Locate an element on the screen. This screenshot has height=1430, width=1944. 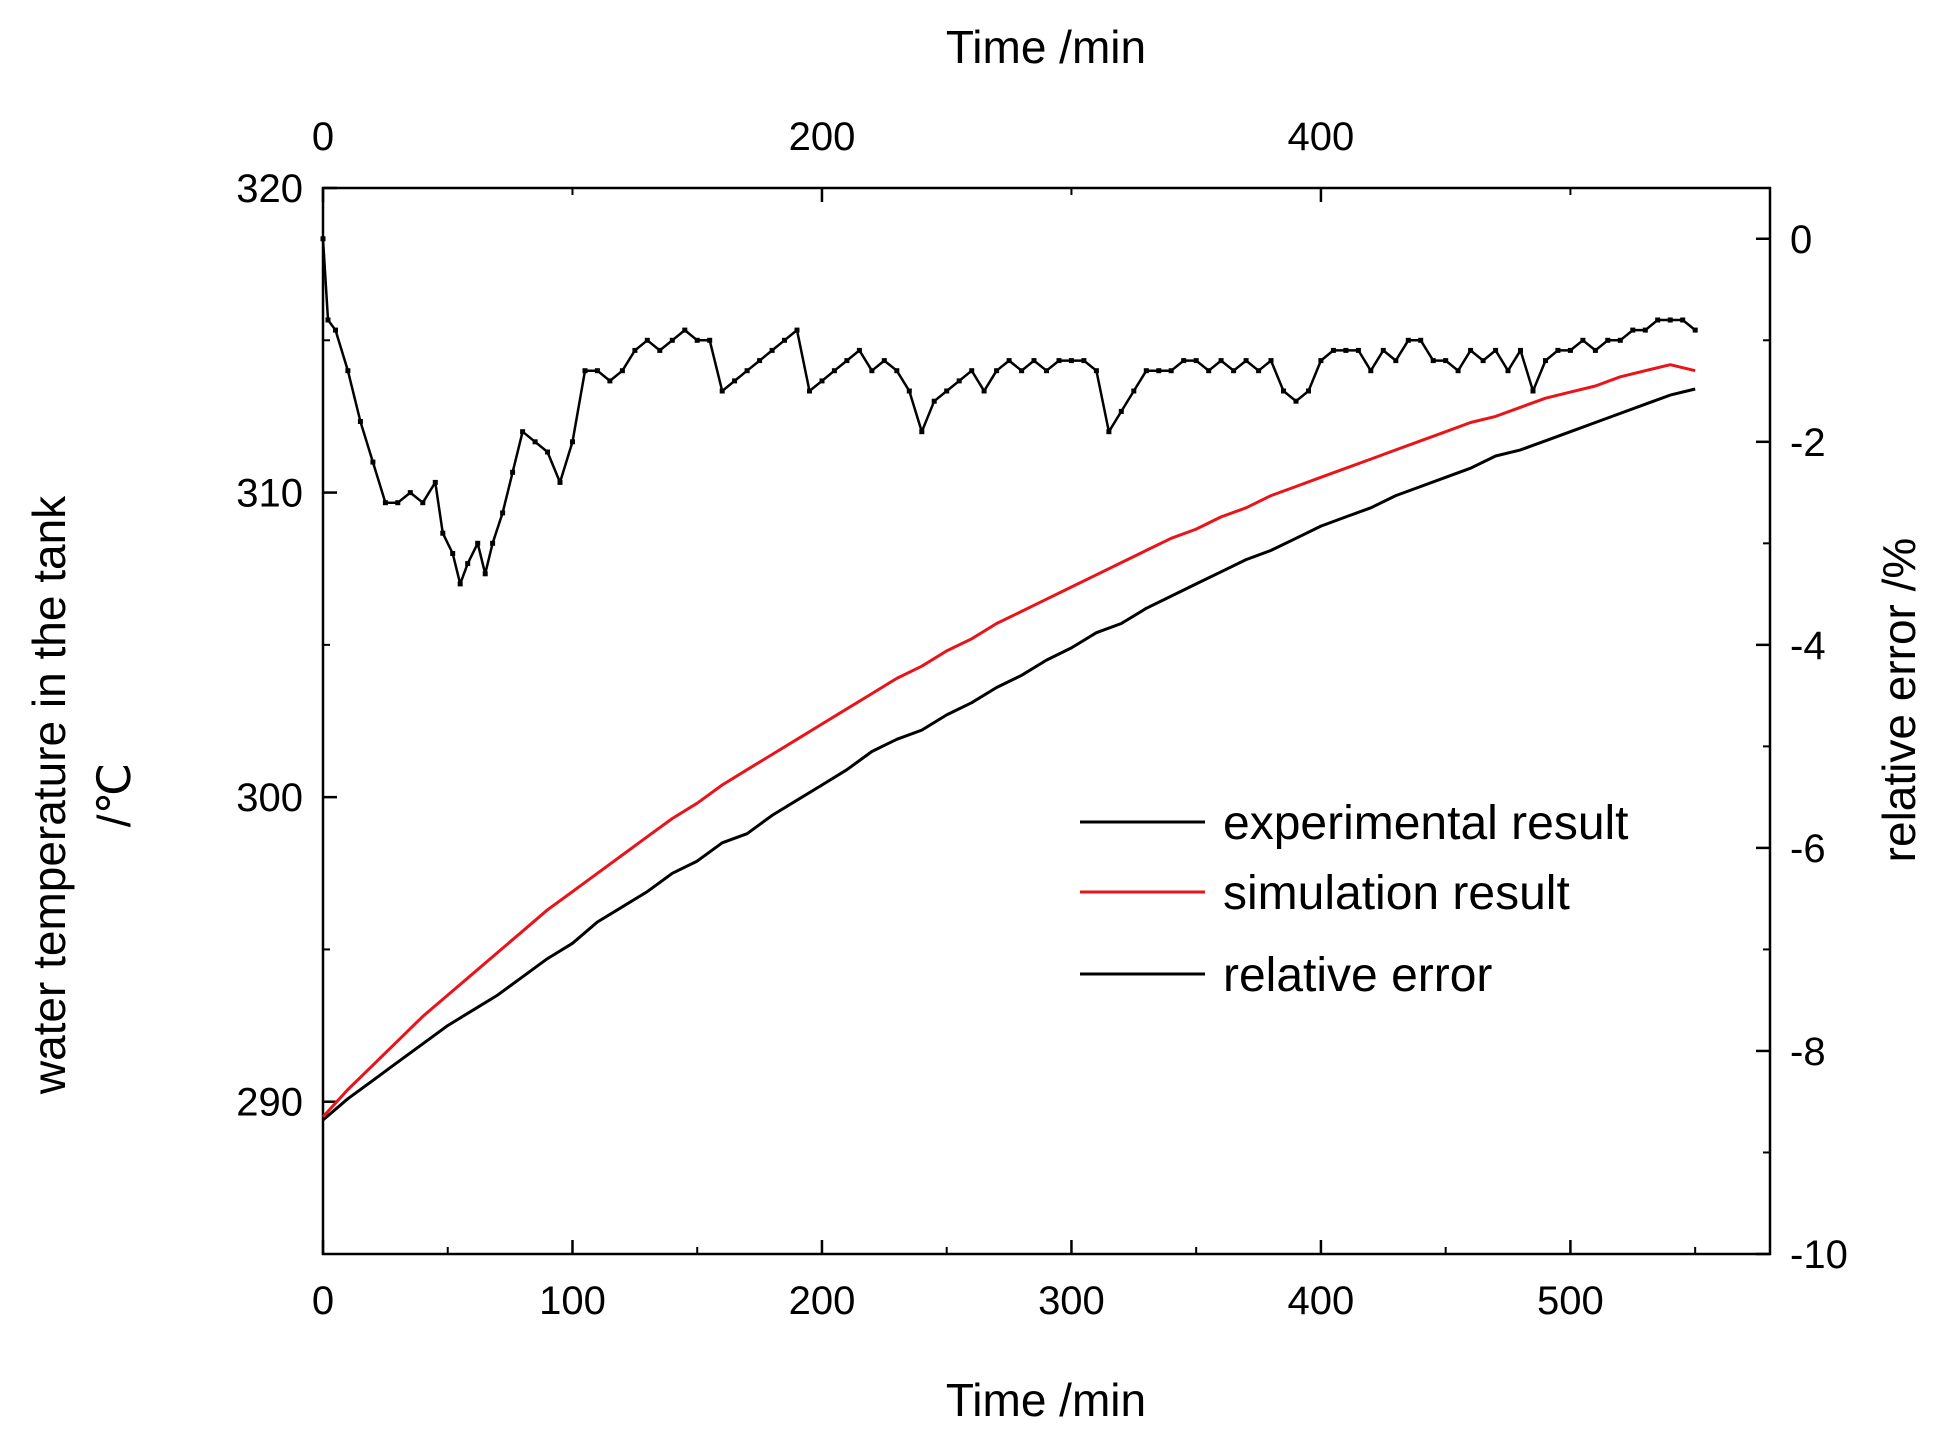
y-right-tick-label: -6 is located at coordinates (1808, 849).